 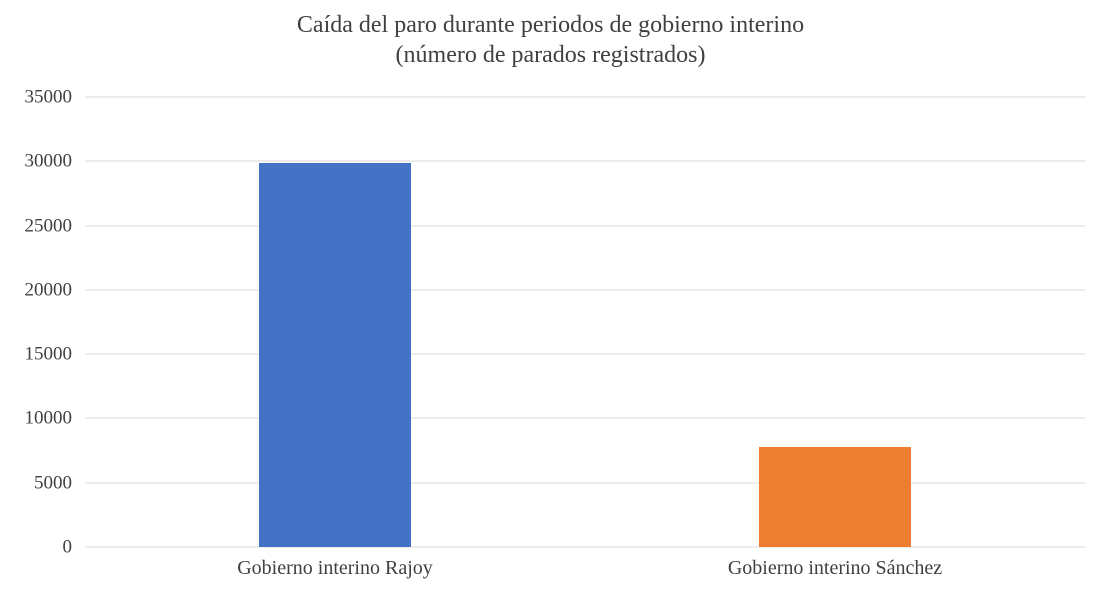 I want to click on chart-subtitle: (número de parados registrados), so click(x=550, y=55).